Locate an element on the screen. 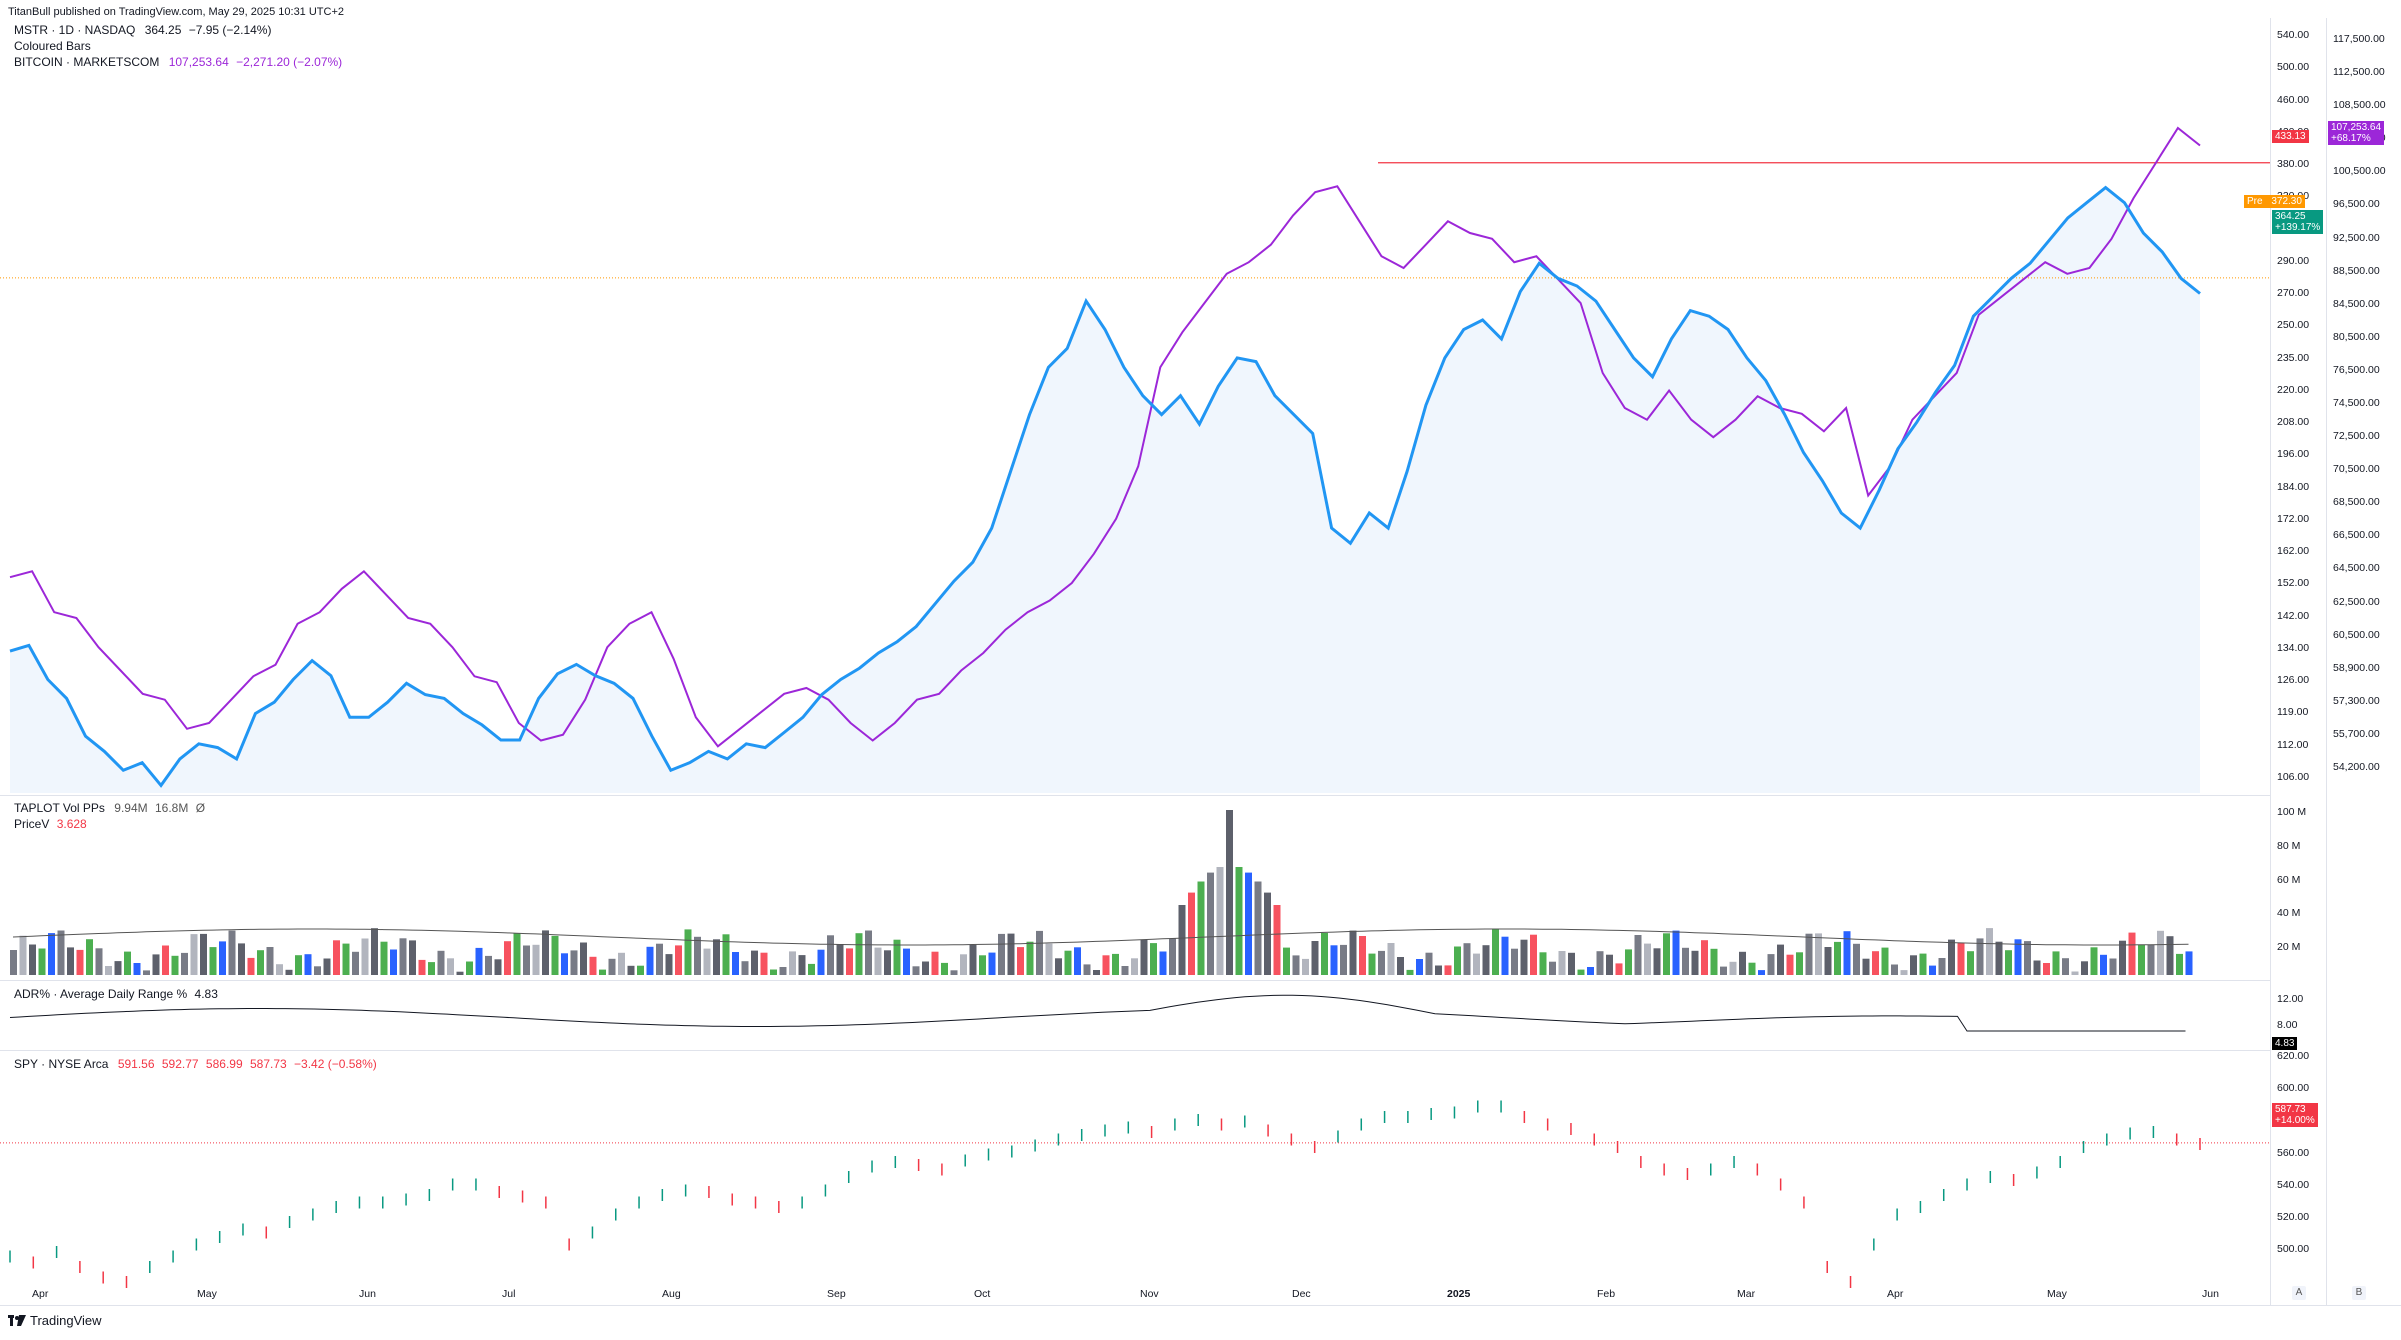 Image resolution: width=2401 pixels, height=1340 pixels. axis-tick-label: 40 M is located at coordinates (2289, 913).